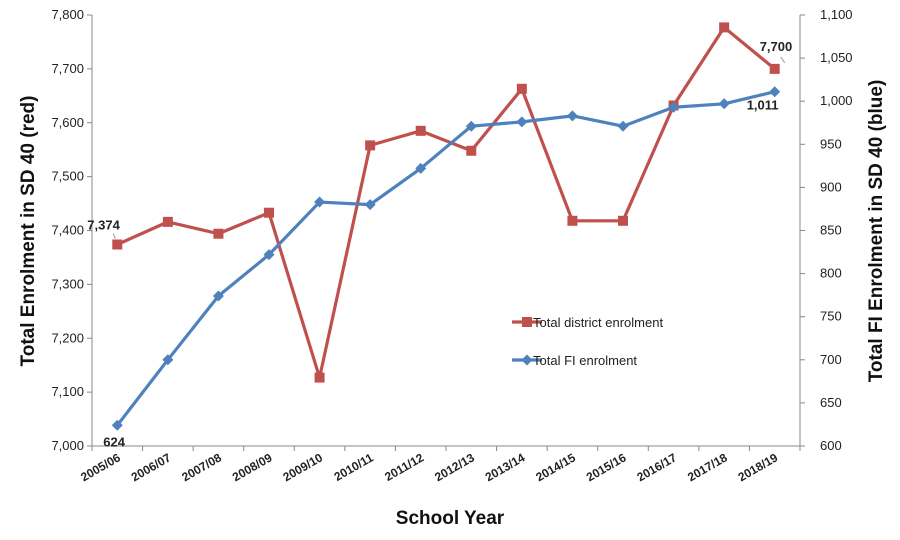 Image resolution: width=900 pixels, height=540 pixels. Describe the element at coordinates (831, 445) in the screenshot. I see `right-y-tick-label: 600` at that location.